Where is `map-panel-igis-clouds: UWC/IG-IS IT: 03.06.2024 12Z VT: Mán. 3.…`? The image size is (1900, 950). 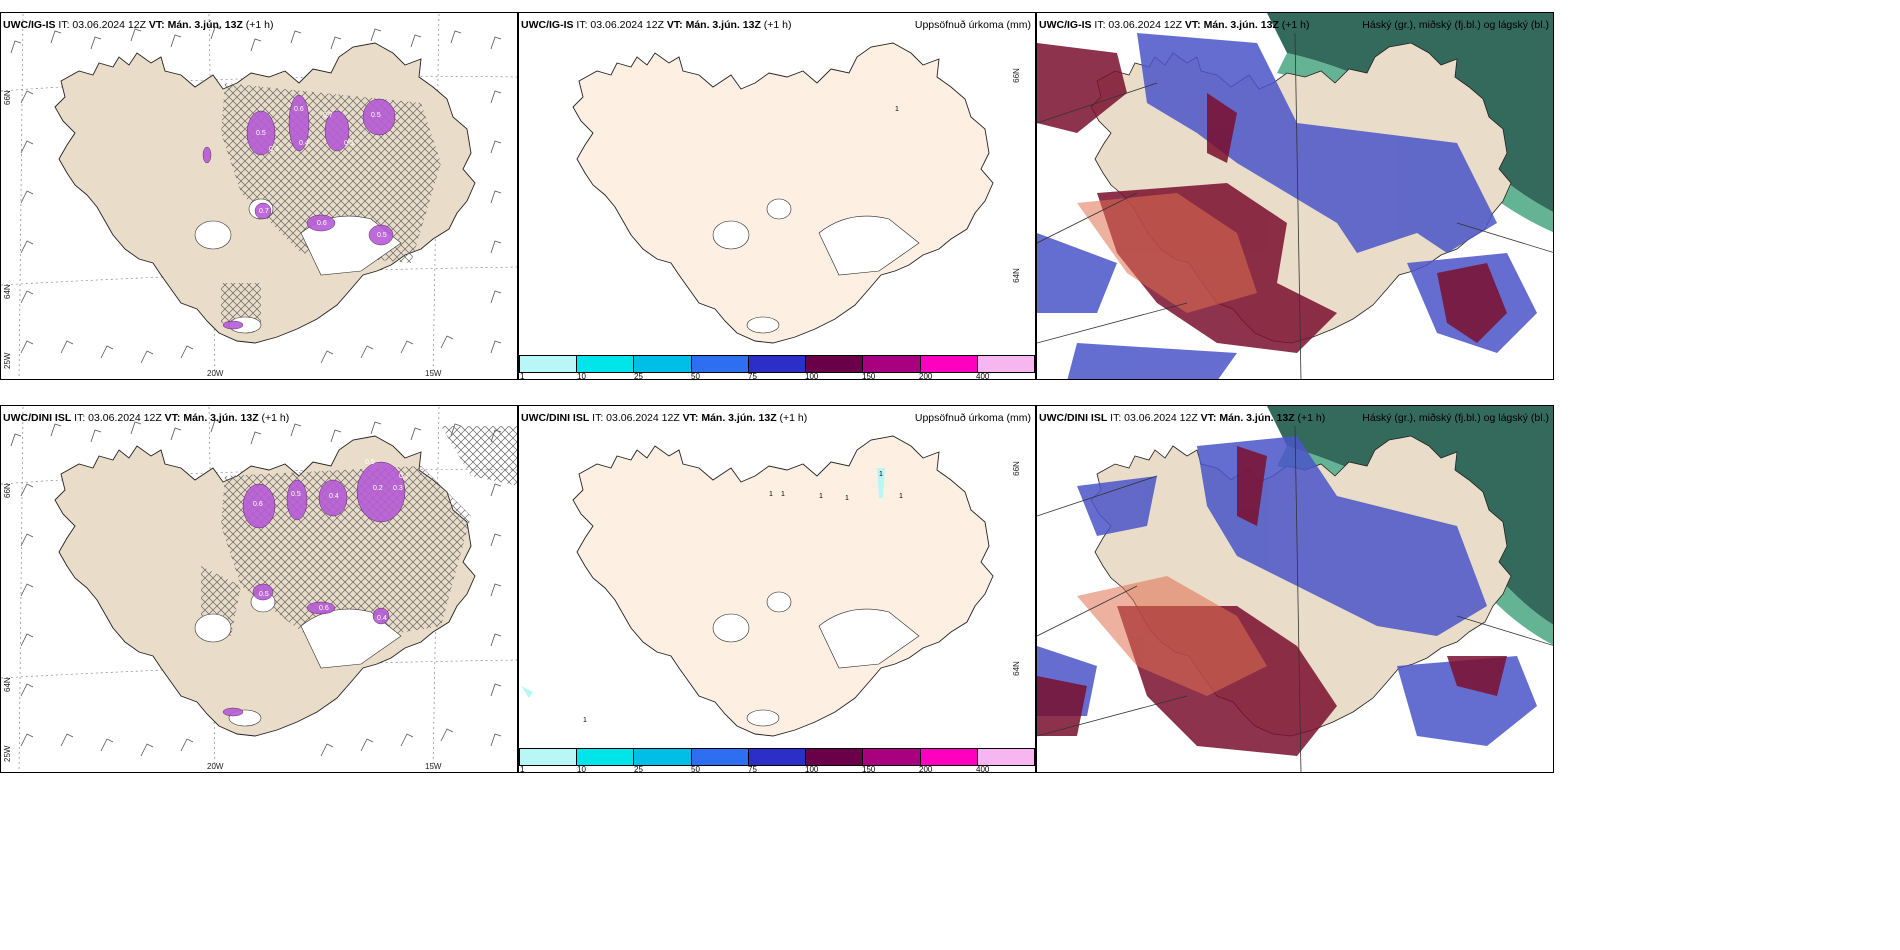
map-panel-igis-clouds: UWC/IG-IS IT: 03.06.2024 12Z VT: Mán. 3.… is located at coordinates (1295, 196).